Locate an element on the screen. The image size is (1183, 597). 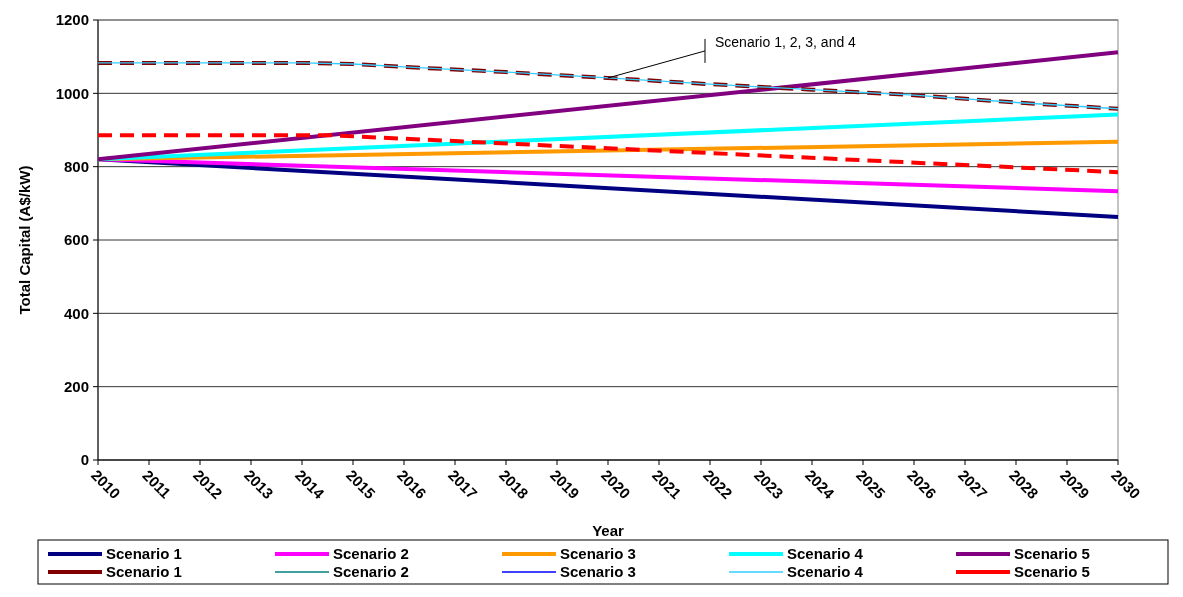
annotation: Scenario 1, 2, 3, and 4 is located at coordinates (786, 41).